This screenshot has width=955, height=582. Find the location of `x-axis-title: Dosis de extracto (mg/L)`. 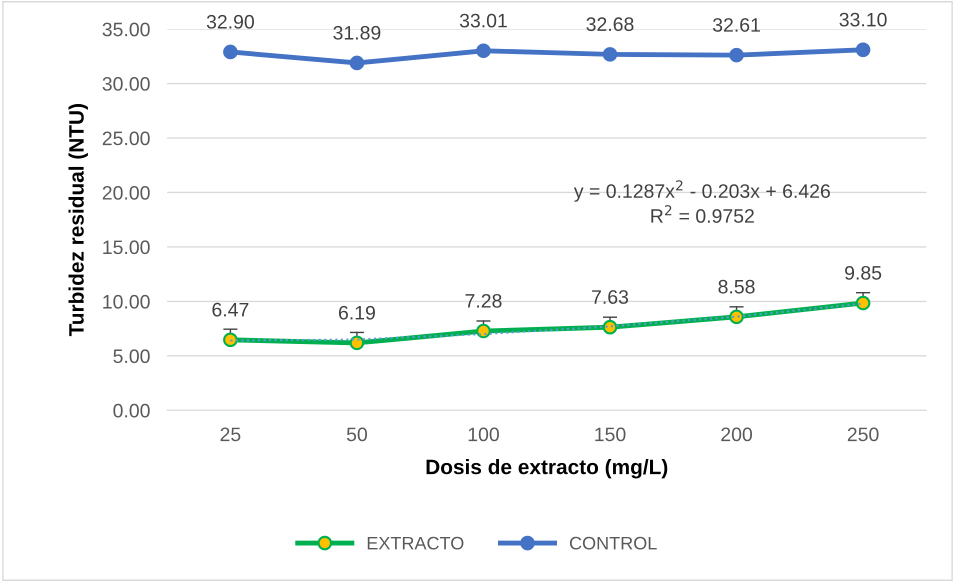

x-axis-title: Dosis de extracto (mg/L) is located at coordinates (547, 468).